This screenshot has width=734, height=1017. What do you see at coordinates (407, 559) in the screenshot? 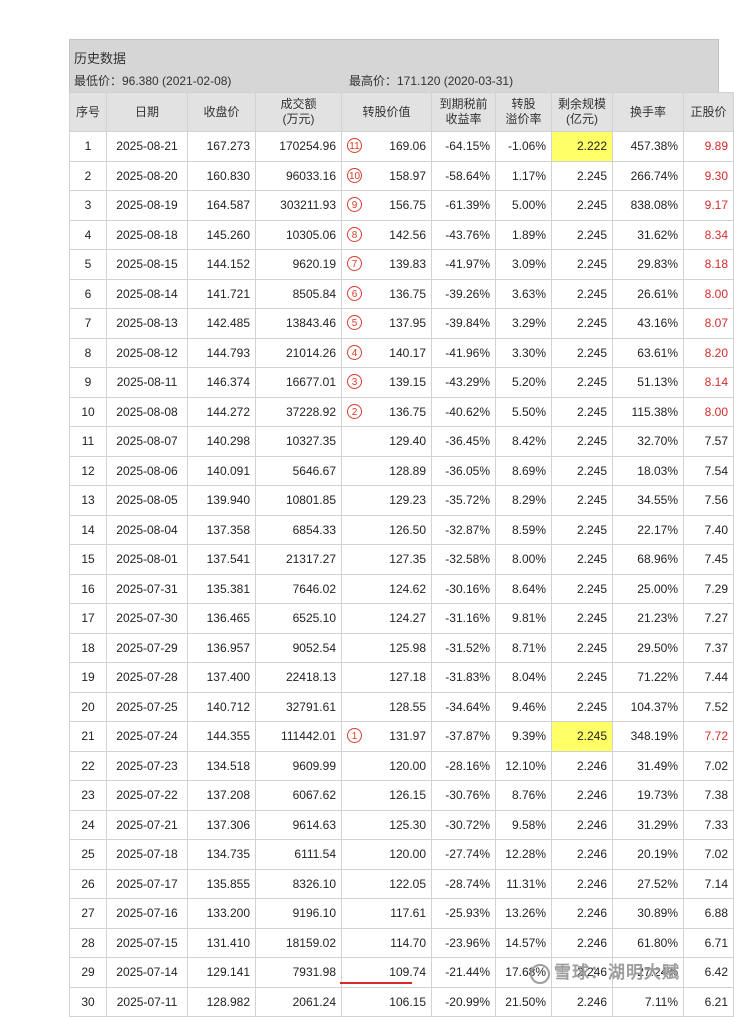
I see `conversion-value-text: 127.35` at bounding box center [407, 559].